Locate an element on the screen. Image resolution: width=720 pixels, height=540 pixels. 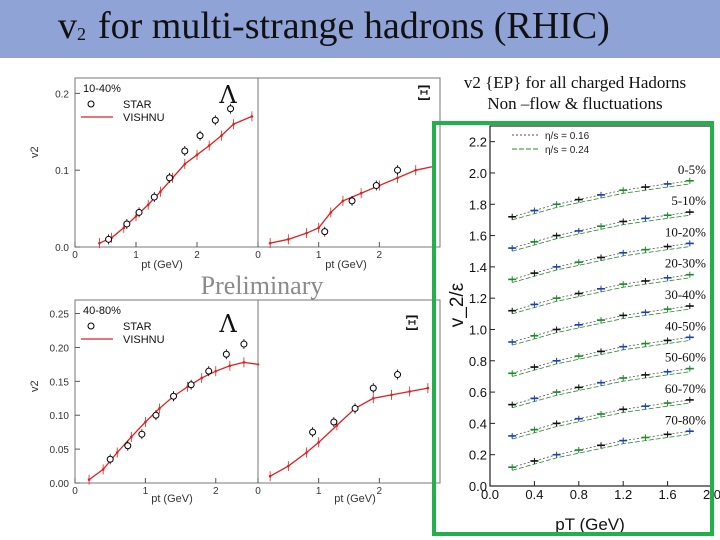
centrality-label: 10-20% is located at coordinates (685, 231).